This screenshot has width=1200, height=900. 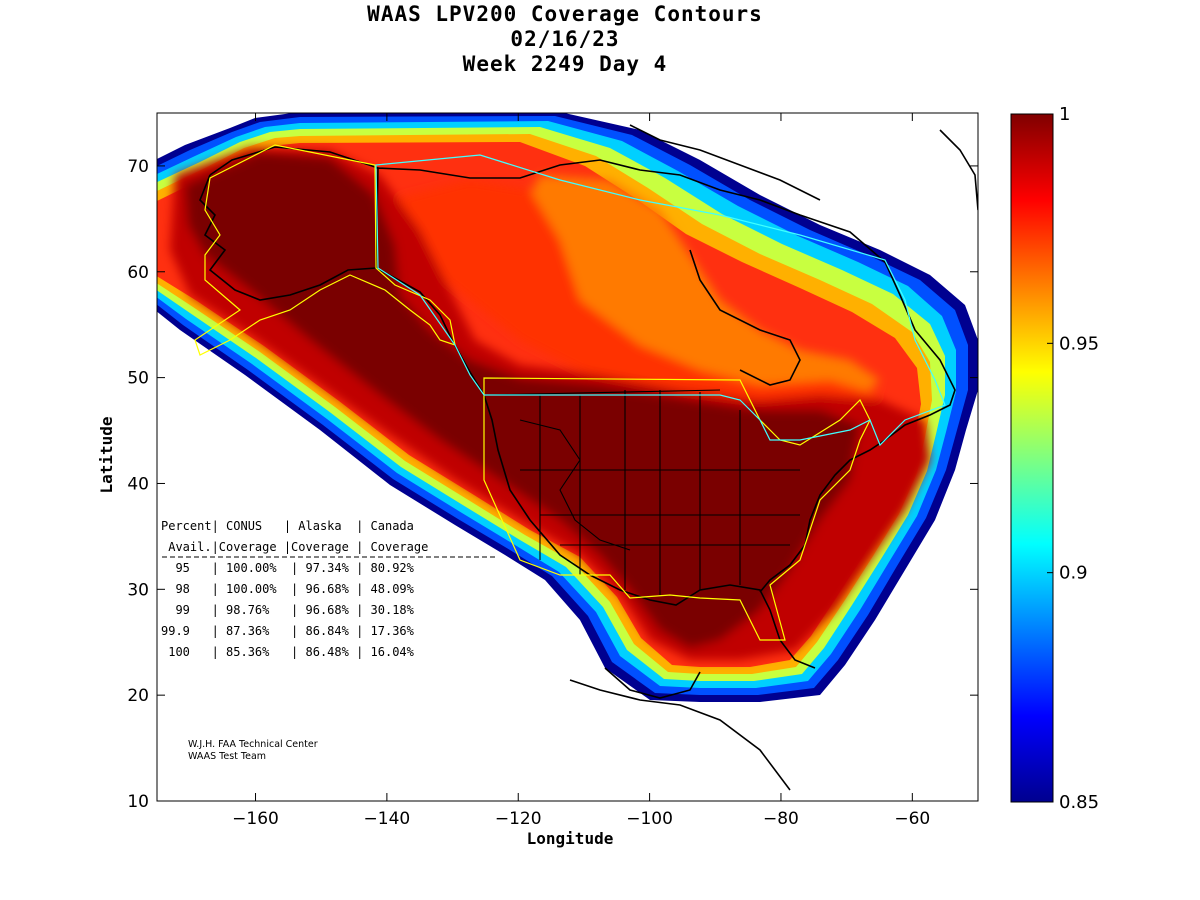 I want to click on table-row: 99.9 | 87.36% | 86.84% | 17.36%, so click(x=288, y=631).